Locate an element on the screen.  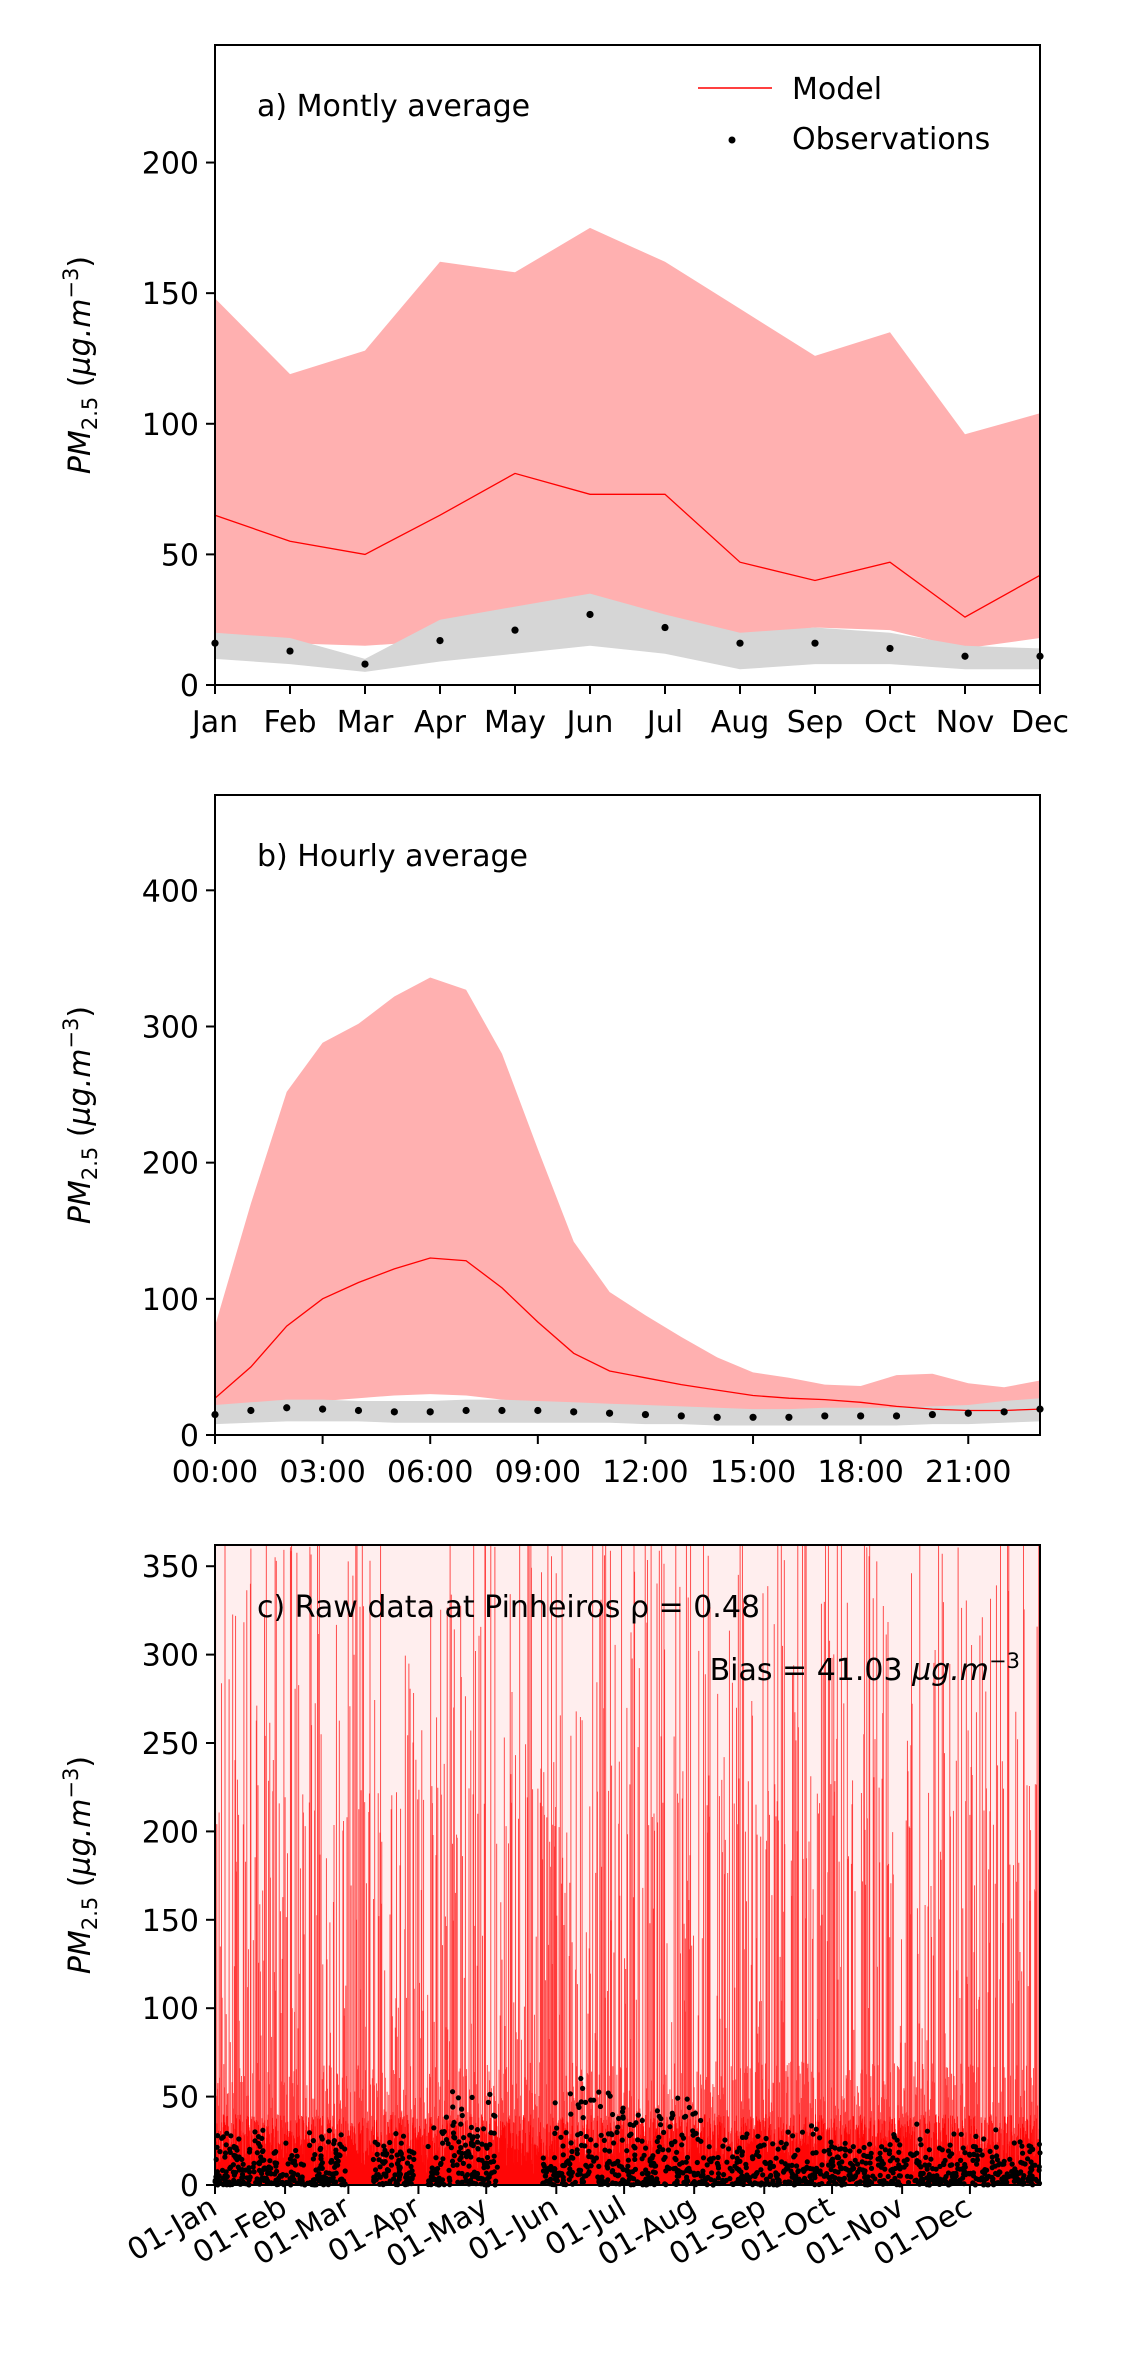
x-tick-label: 18:00 is located at coordinates (860, 1472).